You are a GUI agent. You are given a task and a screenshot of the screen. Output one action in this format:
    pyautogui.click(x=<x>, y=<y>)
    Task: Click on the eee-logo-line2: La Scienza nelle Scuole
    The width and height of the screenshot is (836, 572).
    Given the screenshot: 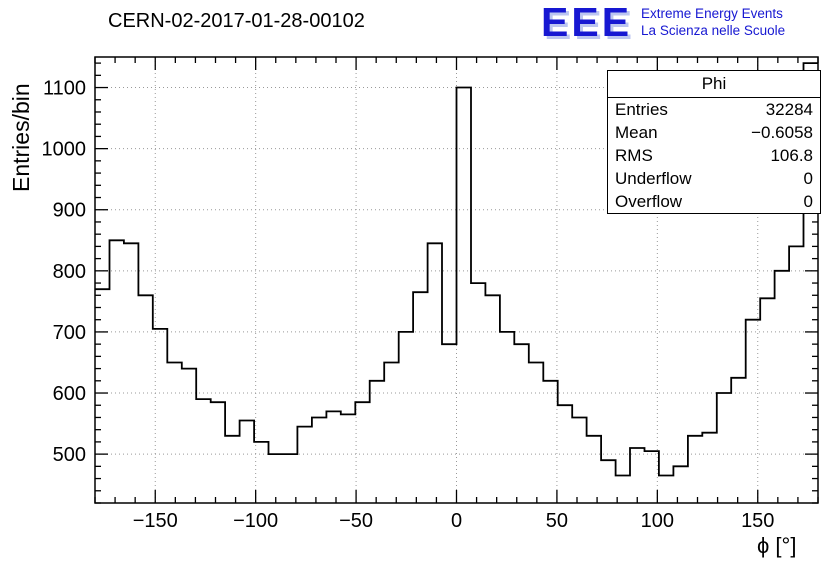 What is the action you would take?
    pyautogui.click(x=713, y=30)
    